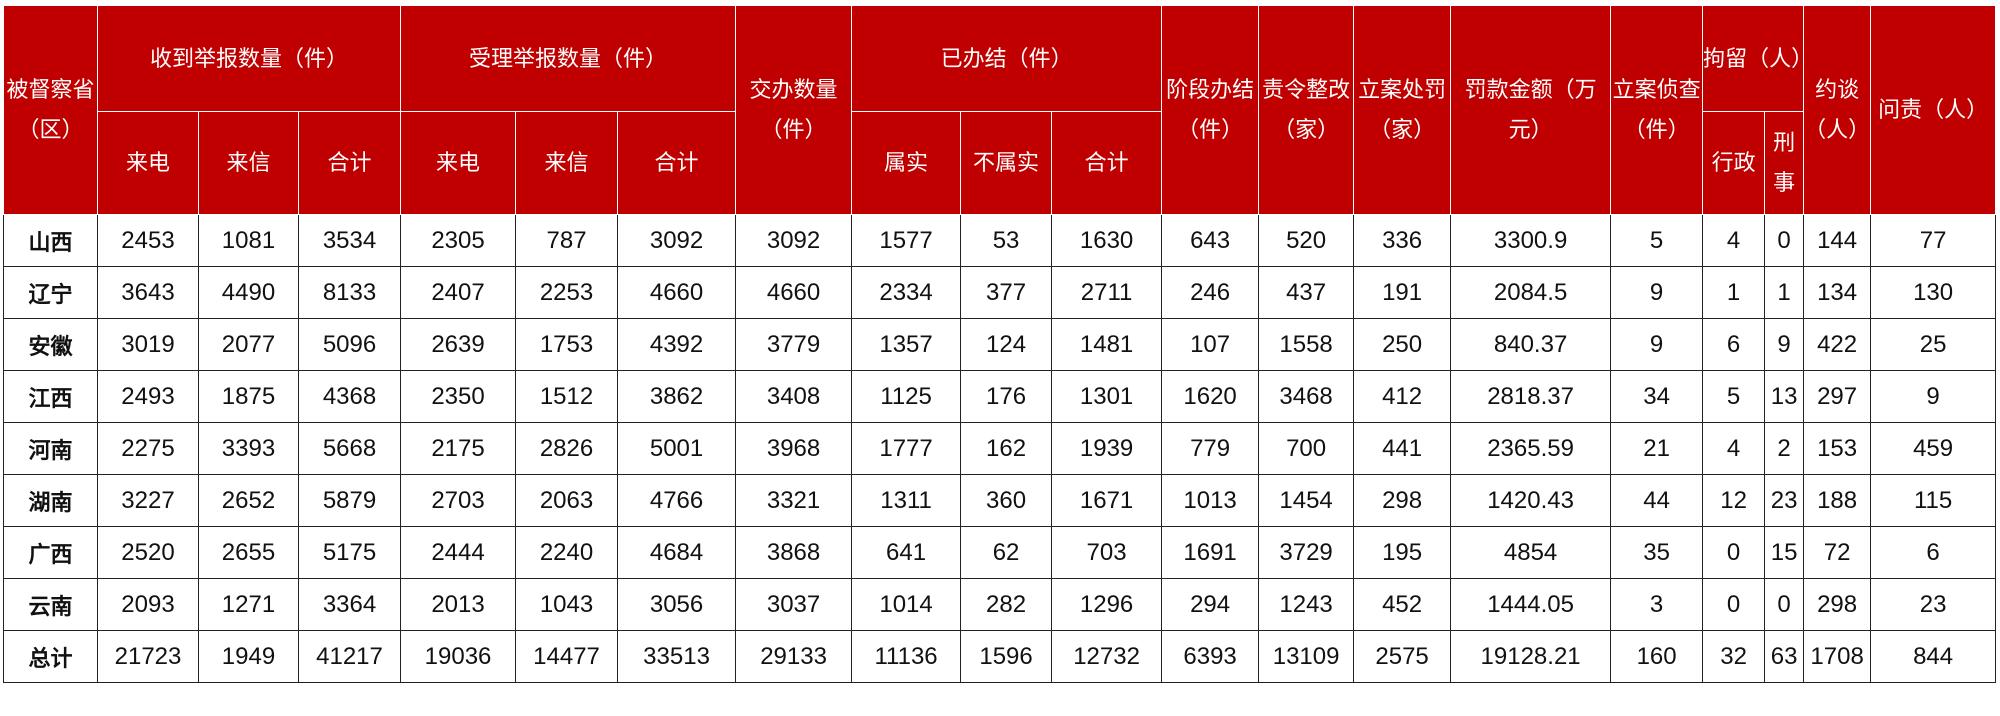 This screenshot has height=716, width=2000. What do you see at coordinates (1784, 163) in the screenshot?
I see `subheader-criminal: 刑事` at bounding box center [1784, 163].